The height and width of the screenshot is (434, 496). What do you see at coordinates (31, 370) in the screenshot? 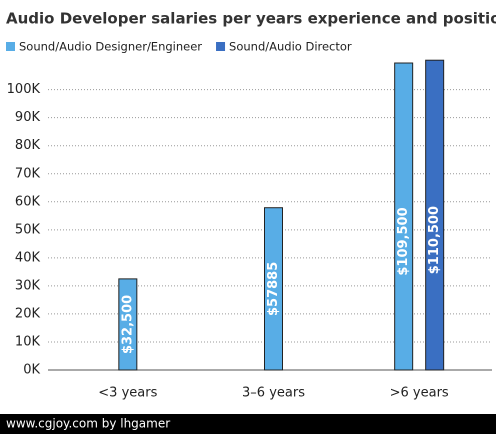
I see `y-tick-label: 0K` at bounding box center [31, 370].